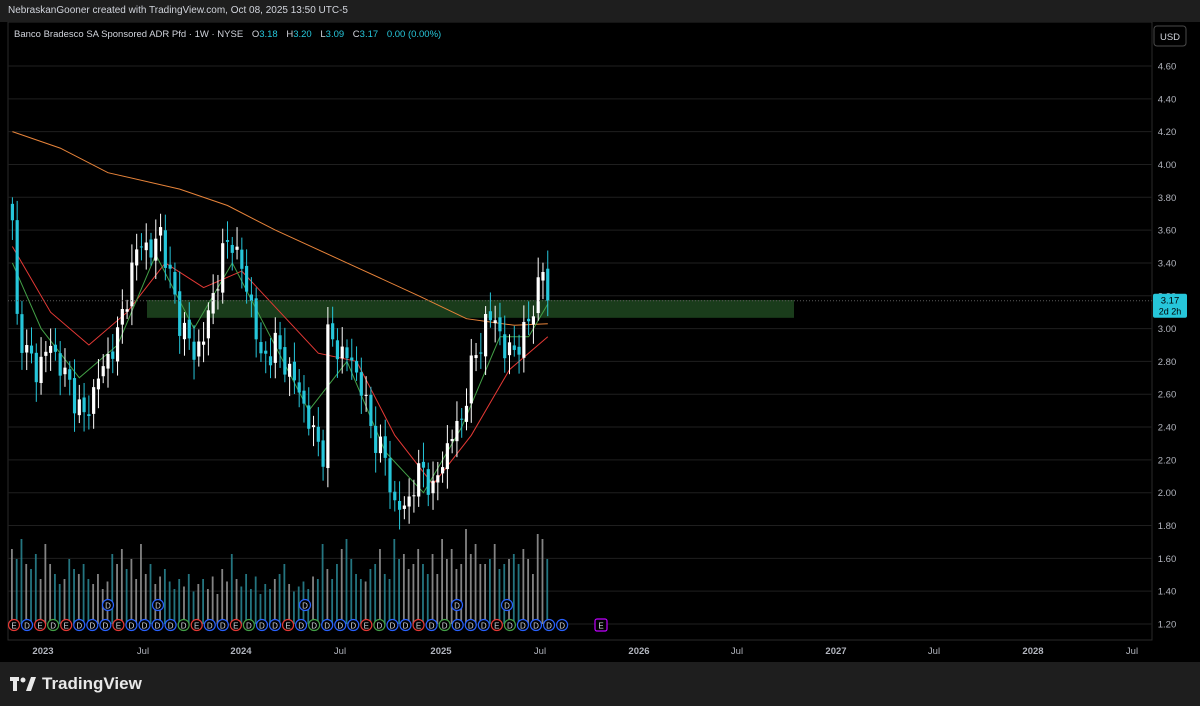  I want to click on y-tick-label: 2.00, so click(1167, 493).